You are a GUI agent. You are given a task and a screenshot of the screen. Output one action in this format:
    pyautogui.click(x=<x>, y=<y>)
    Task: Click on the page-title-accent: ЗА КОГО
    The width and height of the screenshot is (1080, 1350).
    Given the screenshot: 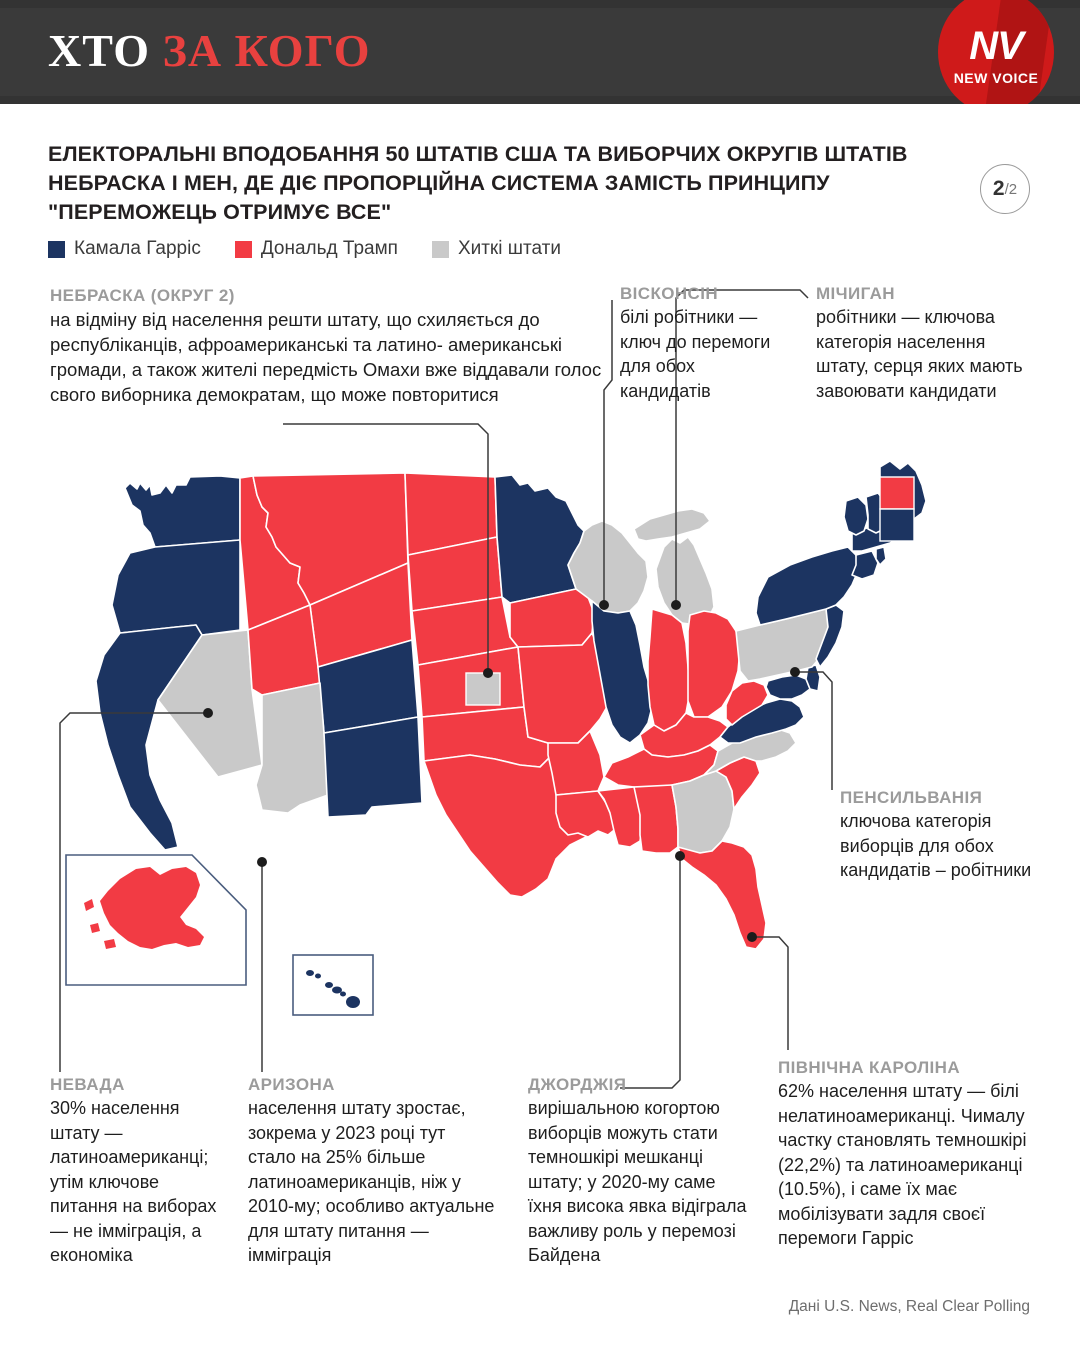 What is the action you would take?
    pyautogui.click(x=266, y=50)
    